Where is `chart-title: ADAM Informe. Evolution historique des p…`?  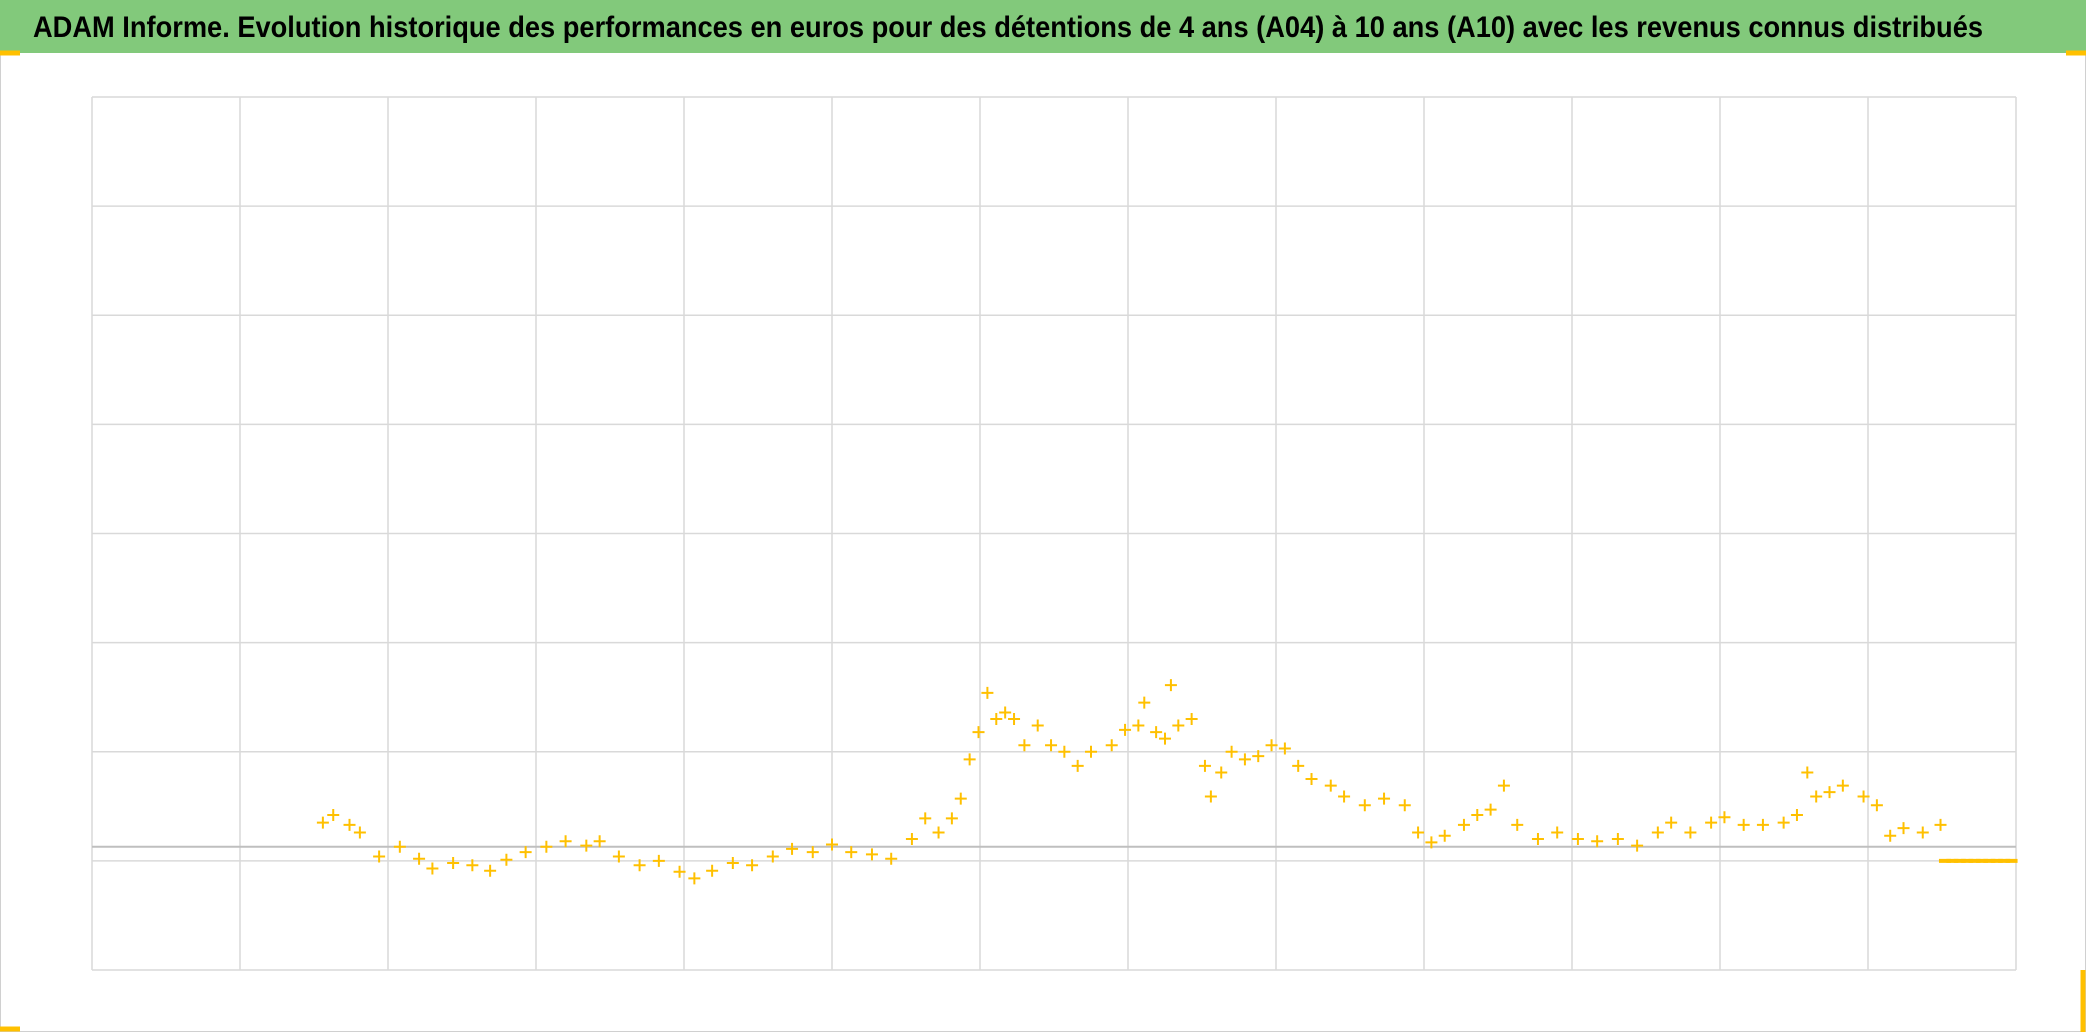
chart-title: ADAM Informe. Evolution historique des p… is located at coordinates (1008, 27).